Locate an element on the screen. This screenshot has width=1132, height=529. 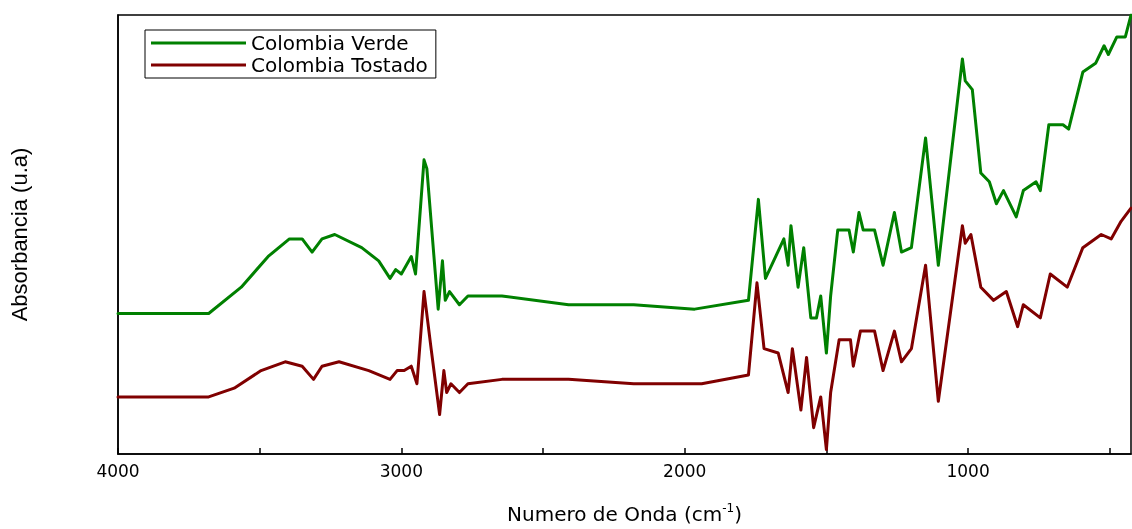
x-tick-label: 1000 is located at coordinates (968, 470).